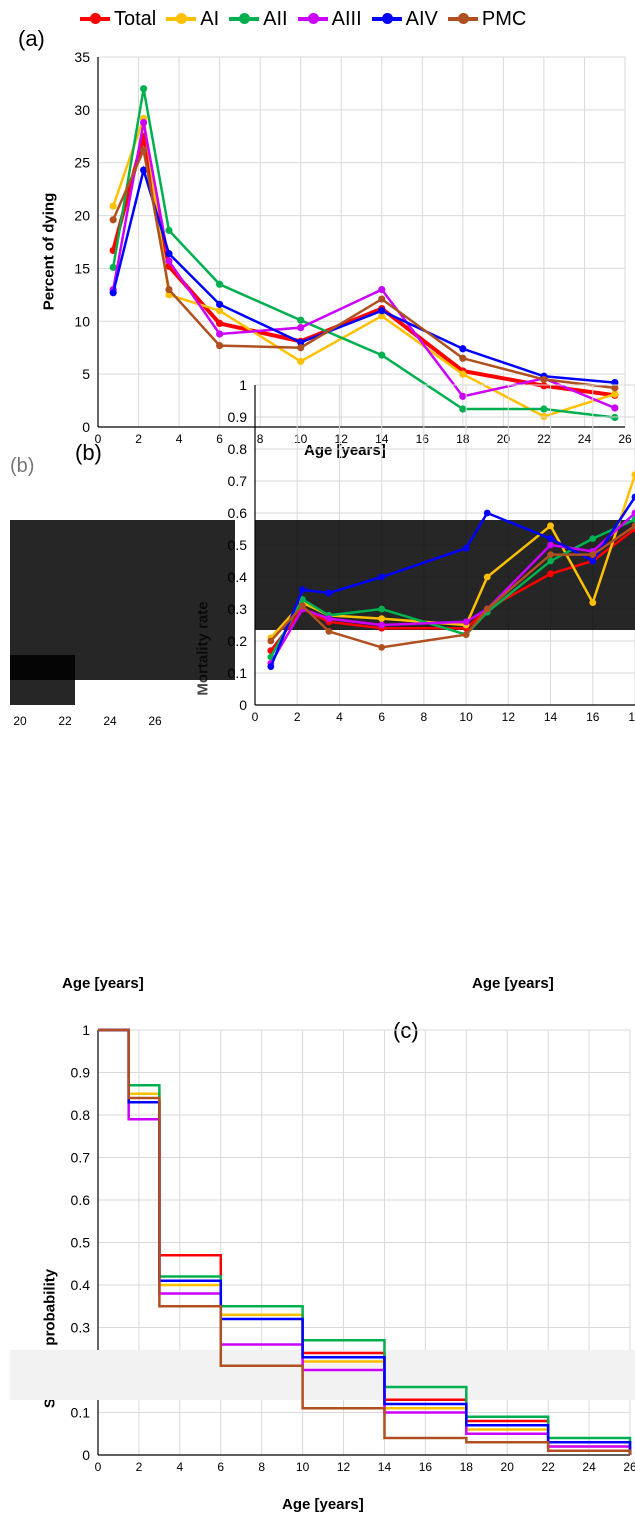 Image resolution: width=635 pixels, height=1519 pixels. I want to click on chart-c-y-tick-6: 0.6, so click(81, 1200).